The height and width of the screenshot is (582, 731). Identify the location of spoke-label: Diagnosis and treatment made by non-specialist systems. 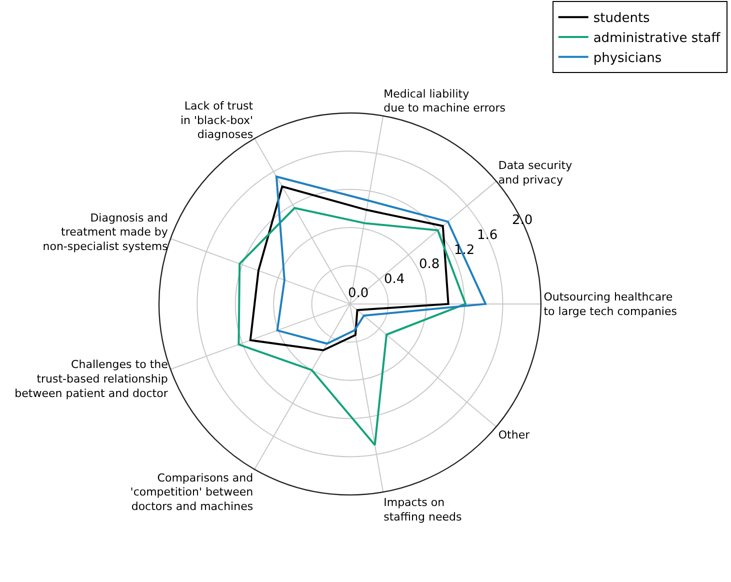
(105, 232).